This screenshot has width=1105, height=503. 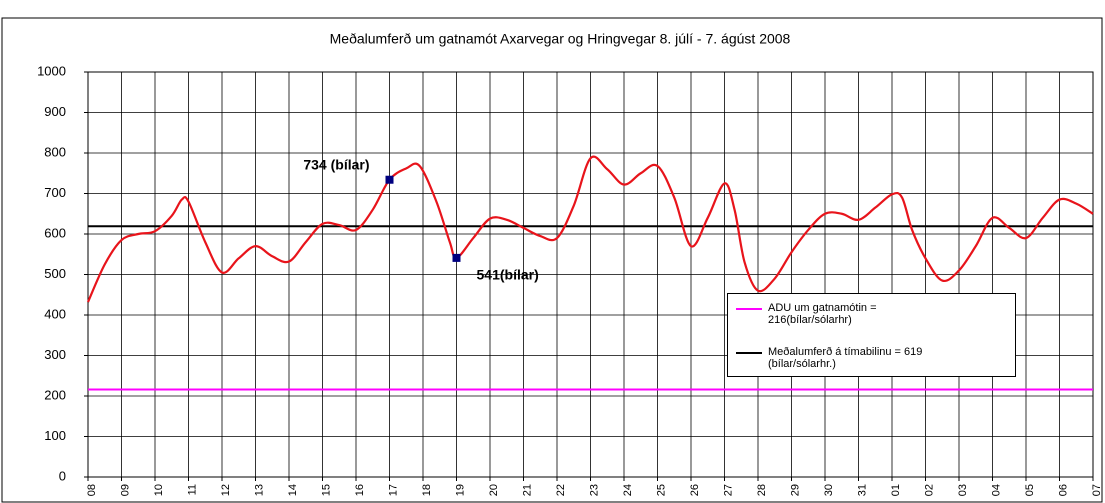 What do you see at coordinates (55, 273) in the screenshot?
I see `y-tick-label: 500` at bounding box center [55, 273].